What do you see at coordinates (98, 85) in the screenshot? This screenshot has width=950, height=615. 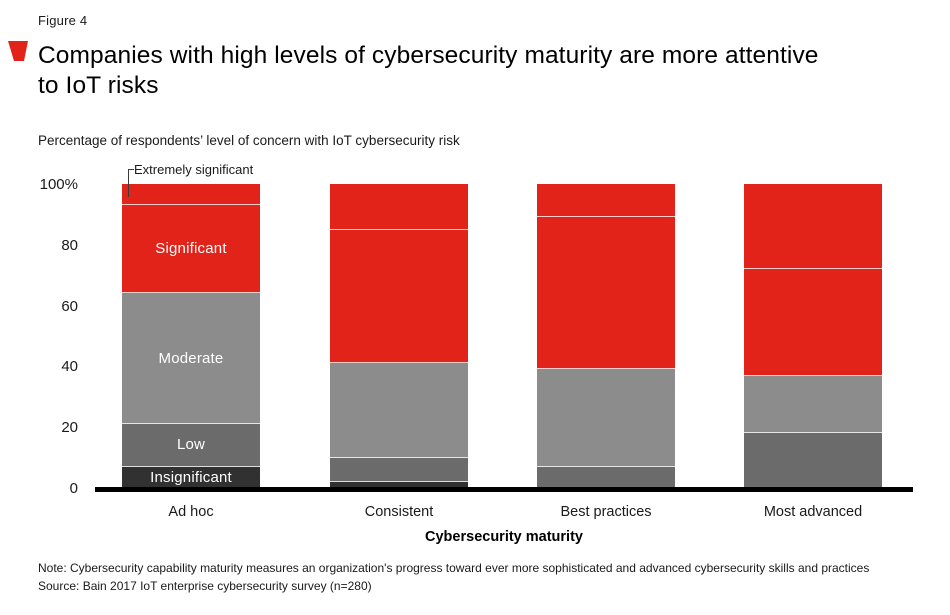 I see `figure-title-line2: to IoT risks` at bounding box center [98, 85].